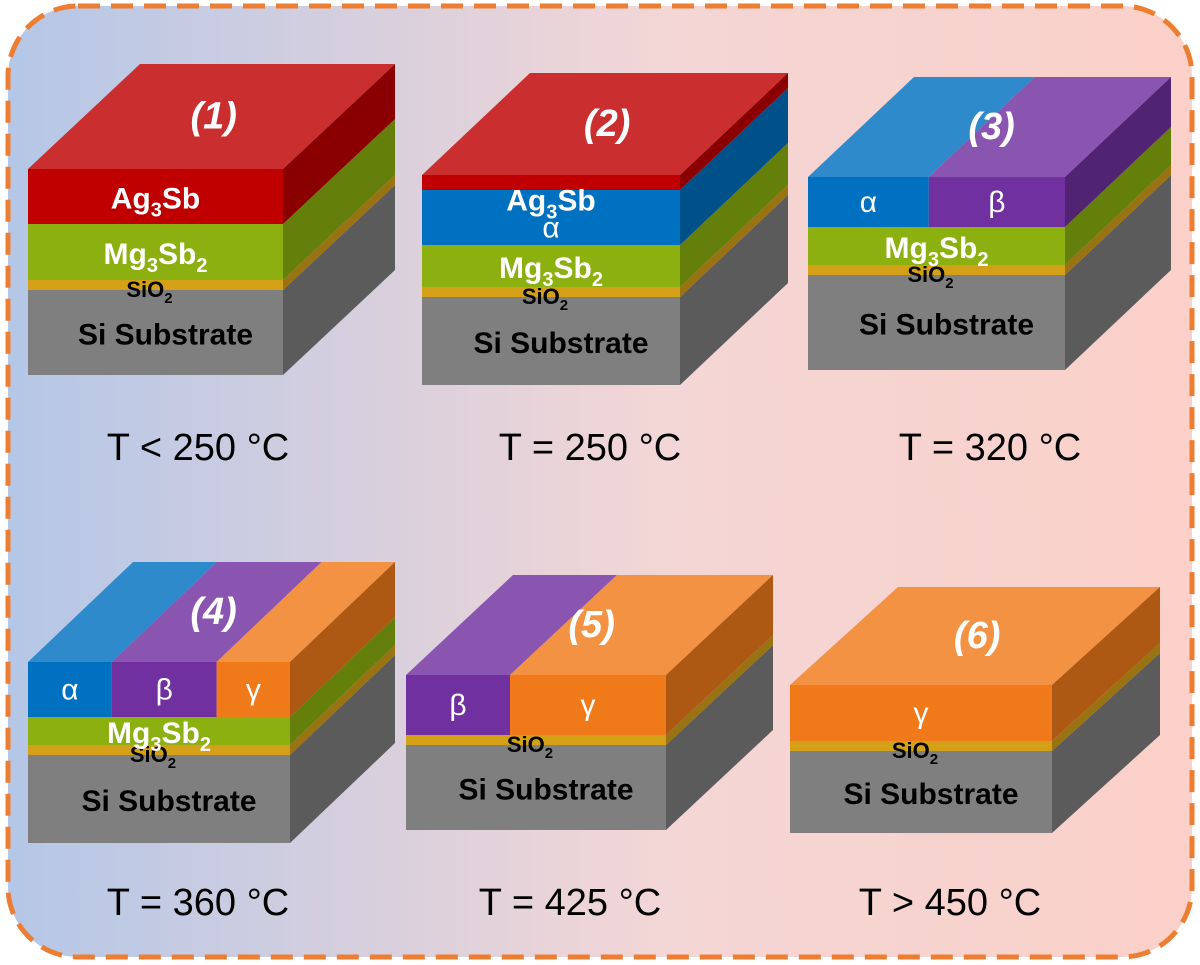 Image resolution: width=1200 pixels, height=965 pixels. Describe the element at coordinates (590, 448) in the screenshot. I see `temperature-label: T = 250 °C` at that location.